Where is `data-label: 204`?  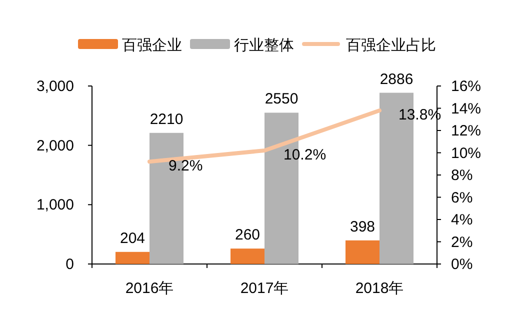 data-label: 204 is located at coordinates (133, 238).